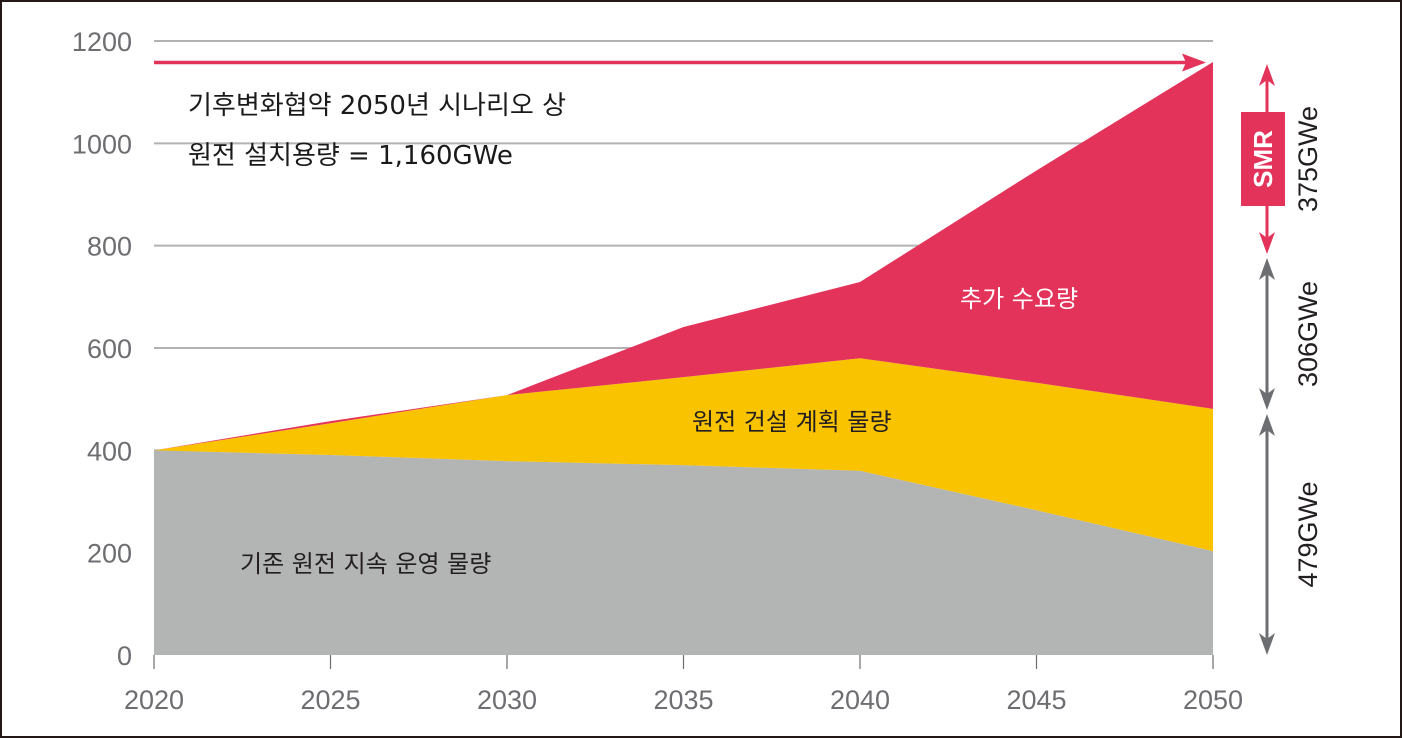 This screenshot has width=1402, height=738. Describe the element at coordinates (365, 564) in the screenshot. I see `area-label-existing: 기존 원전 지속 운영 물량` at that location.